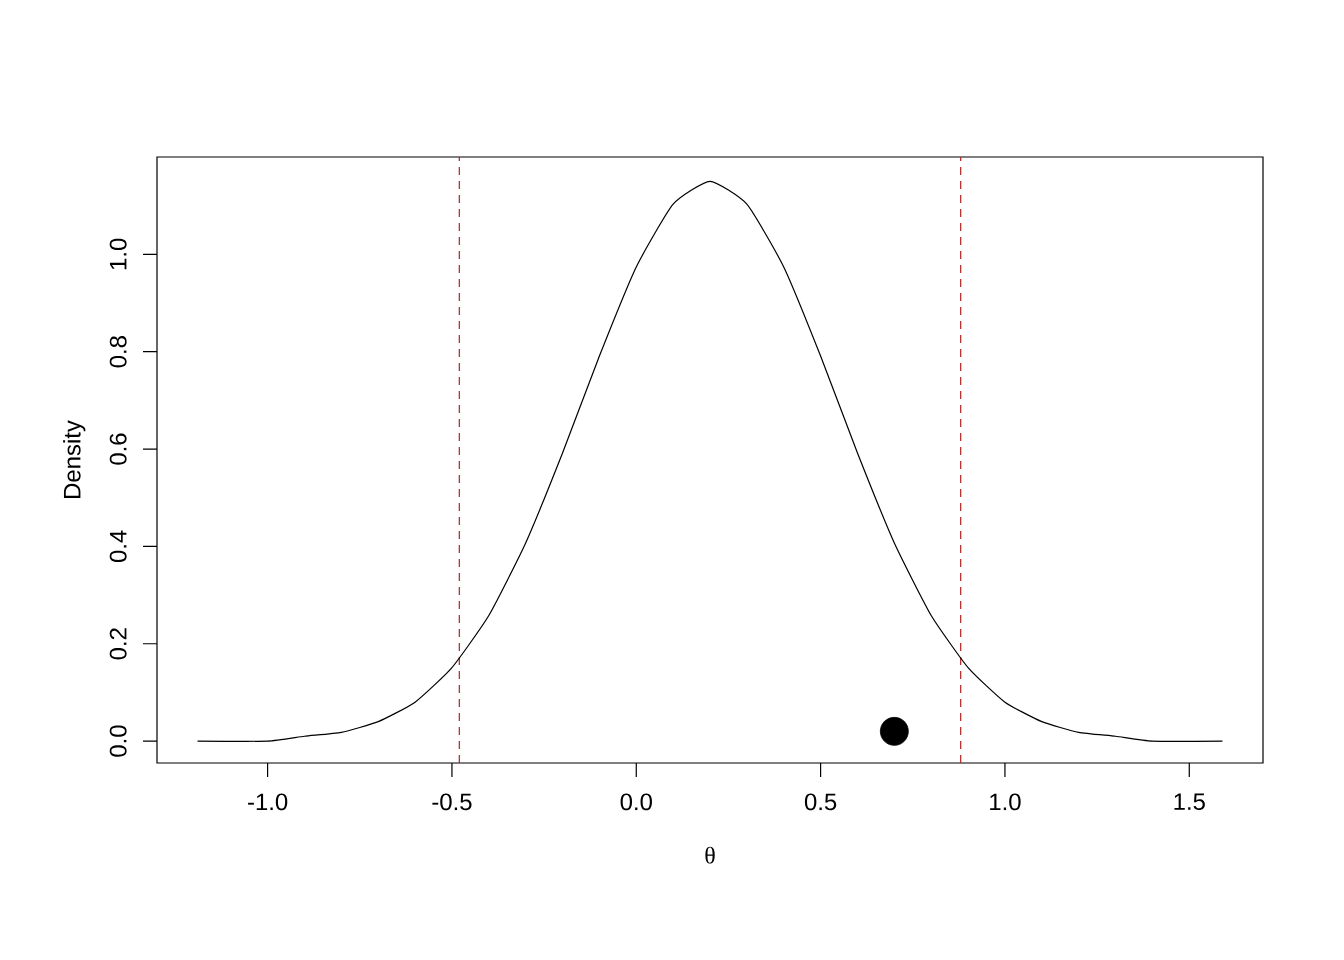 The width and height of the screenshot is (1344, 960). What do you see at coordinates (452, 802) in the screenshot?
I see `x-tick-label: -0.5` at bounding box center [452, 802].